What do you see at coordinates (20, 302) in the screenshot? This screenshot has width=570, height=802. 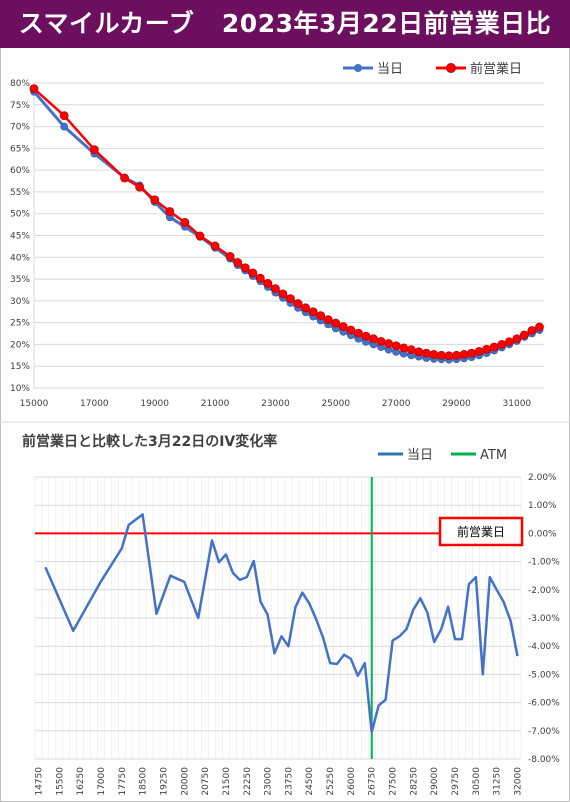 I see `y-tick-label: 30%` at bounding box center [20, 302].